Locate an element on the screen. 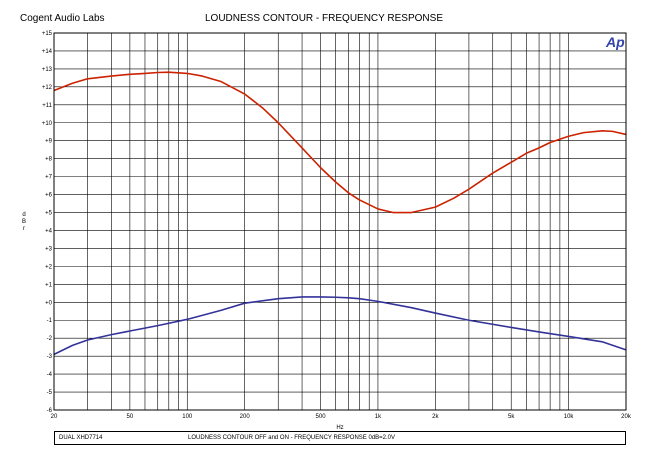 This screenshot has width=648, height=468. x-tick-label: 5k is located at coordinates (511, 417).